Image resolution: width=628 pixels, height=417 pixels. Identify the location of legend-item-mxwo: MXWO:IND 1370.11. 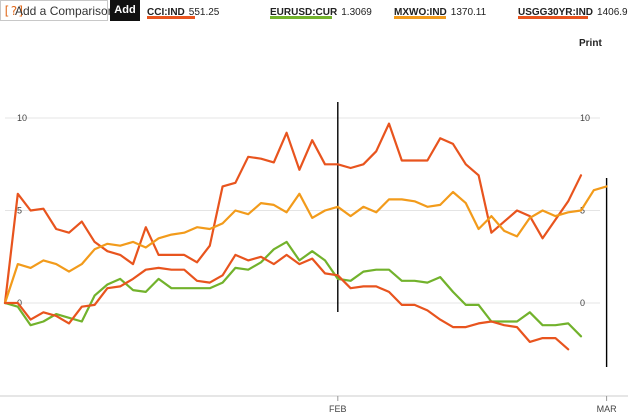
(440, 11).